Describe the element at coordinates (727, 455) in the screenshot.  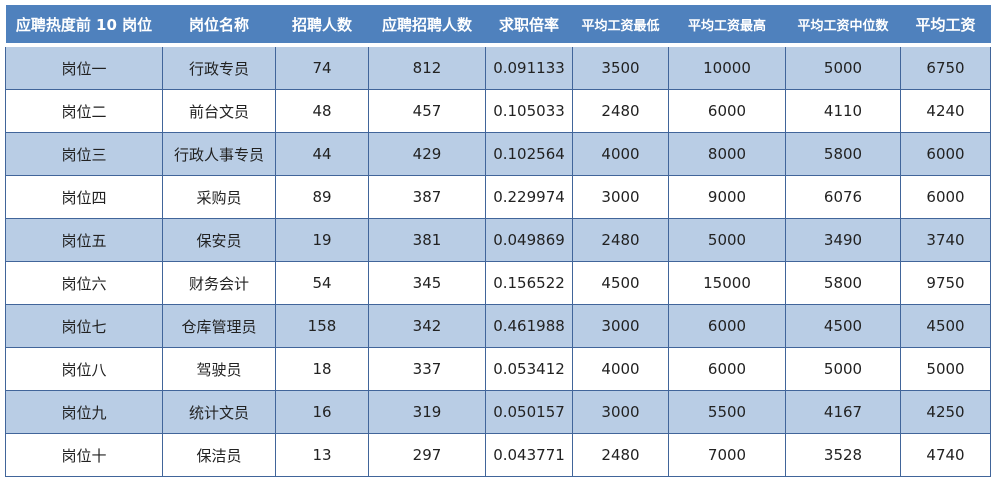
I see `cell-salary-max: 7000` at that location.